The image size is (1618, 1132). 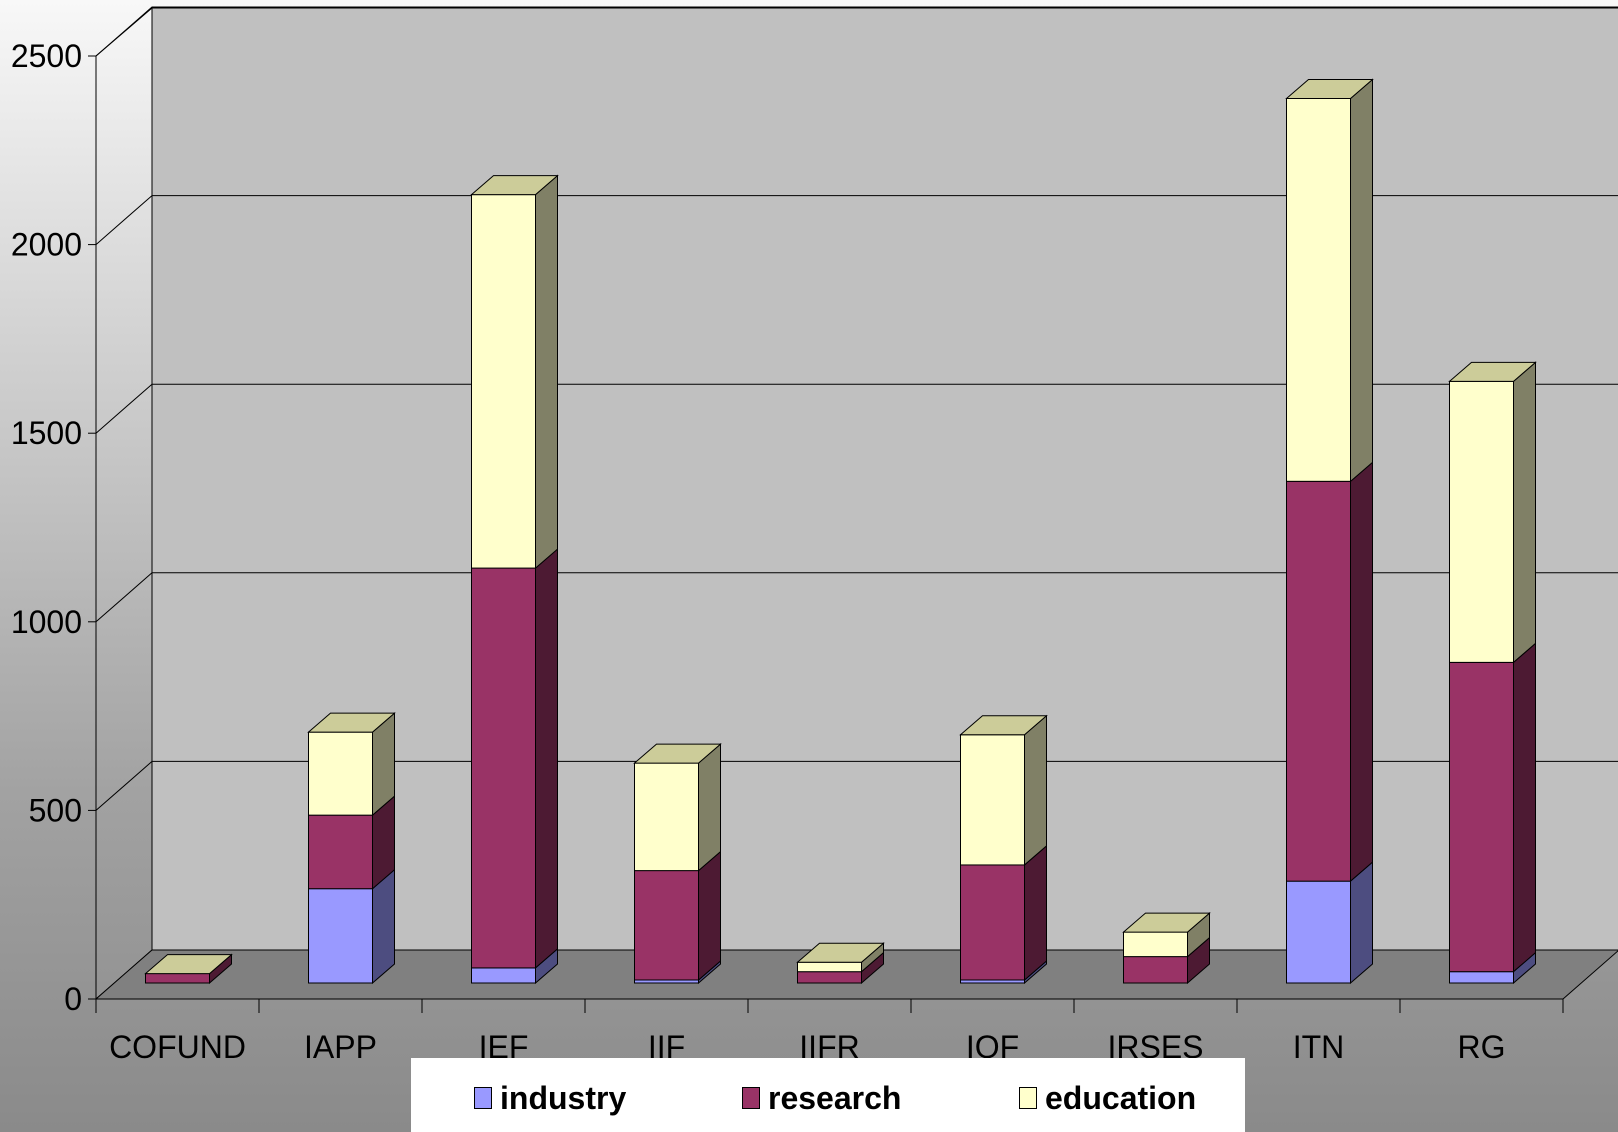 What do you see at coordinates (1329, 88) in the screenshot?
I see `bar-top-itn` at bounding box center [1329, 88].